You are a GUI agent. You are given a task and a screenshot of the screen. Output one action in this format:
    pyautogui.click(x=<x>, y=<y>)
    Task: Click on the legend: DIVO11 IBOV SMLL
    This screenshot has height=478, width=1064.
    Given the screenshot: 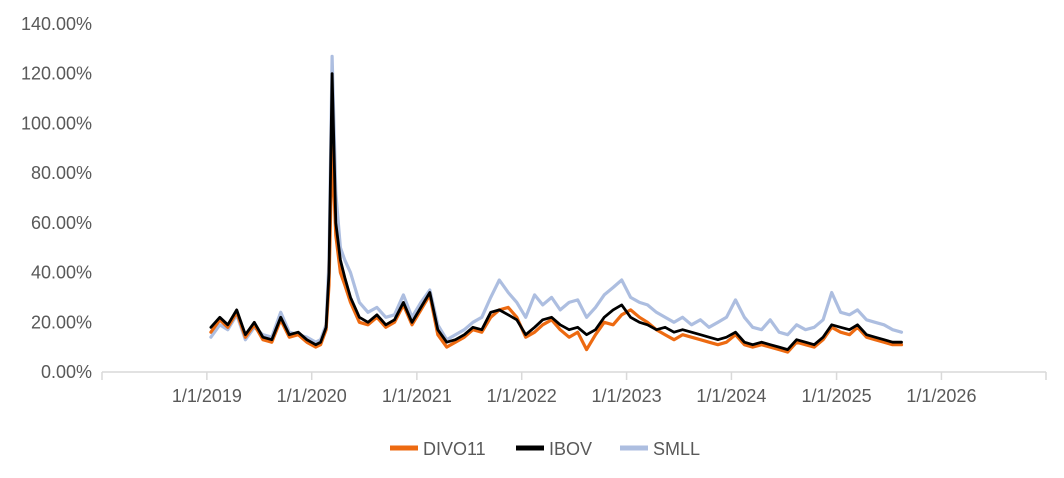 What is the action you would take?
    pyautogui.click(x=545, y=449)
    